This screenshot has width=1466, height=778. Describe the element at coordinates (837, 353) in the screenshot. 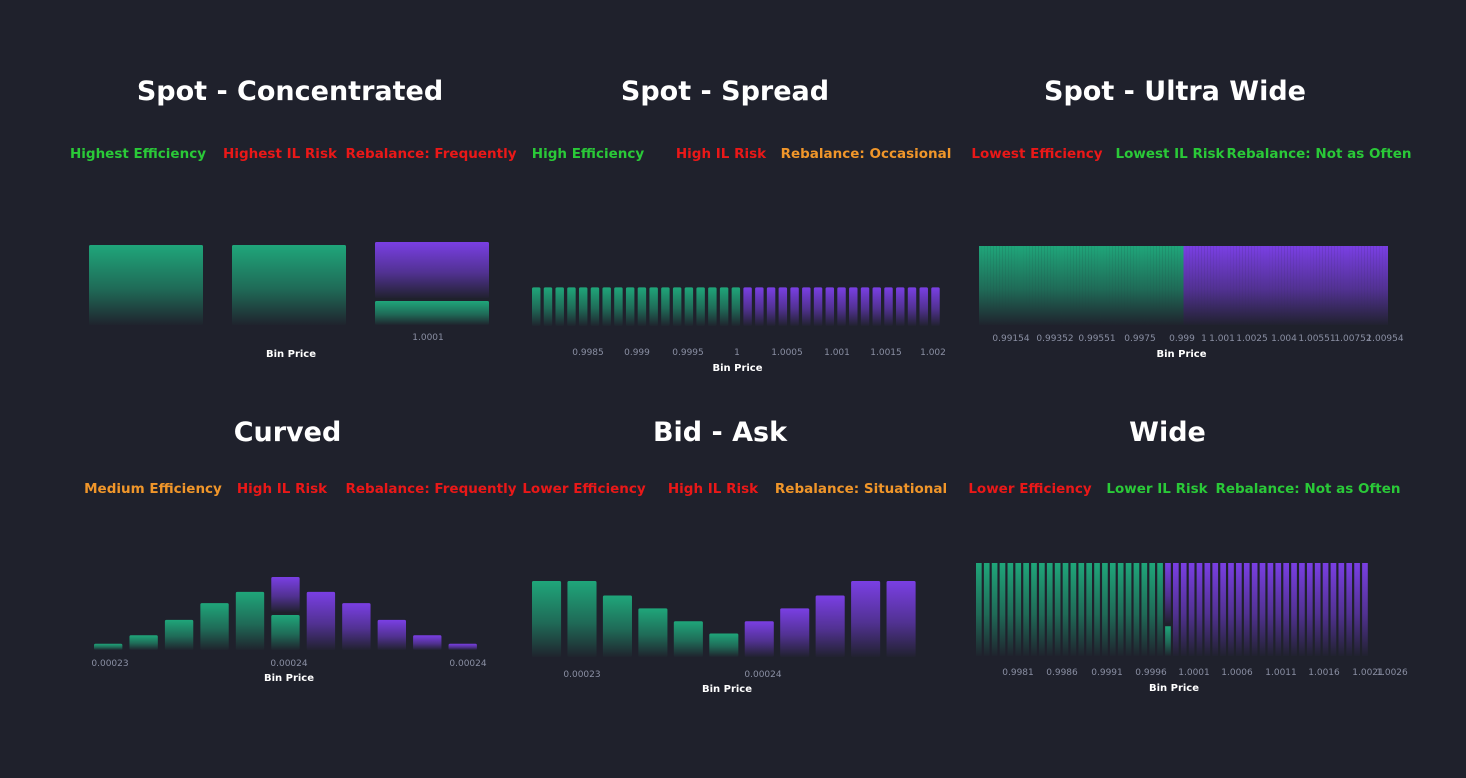

I see `tick-label: 1.001` at that location.